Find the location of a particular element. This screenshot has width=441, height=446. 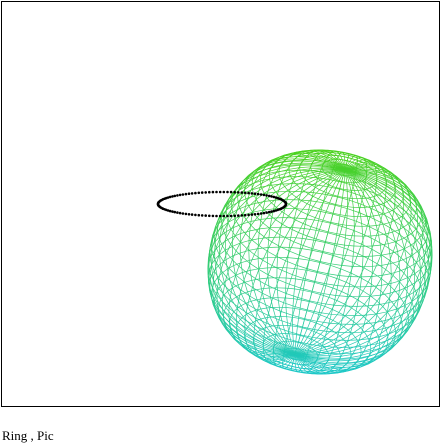

ring-dot is located at coordinates (192, 214).